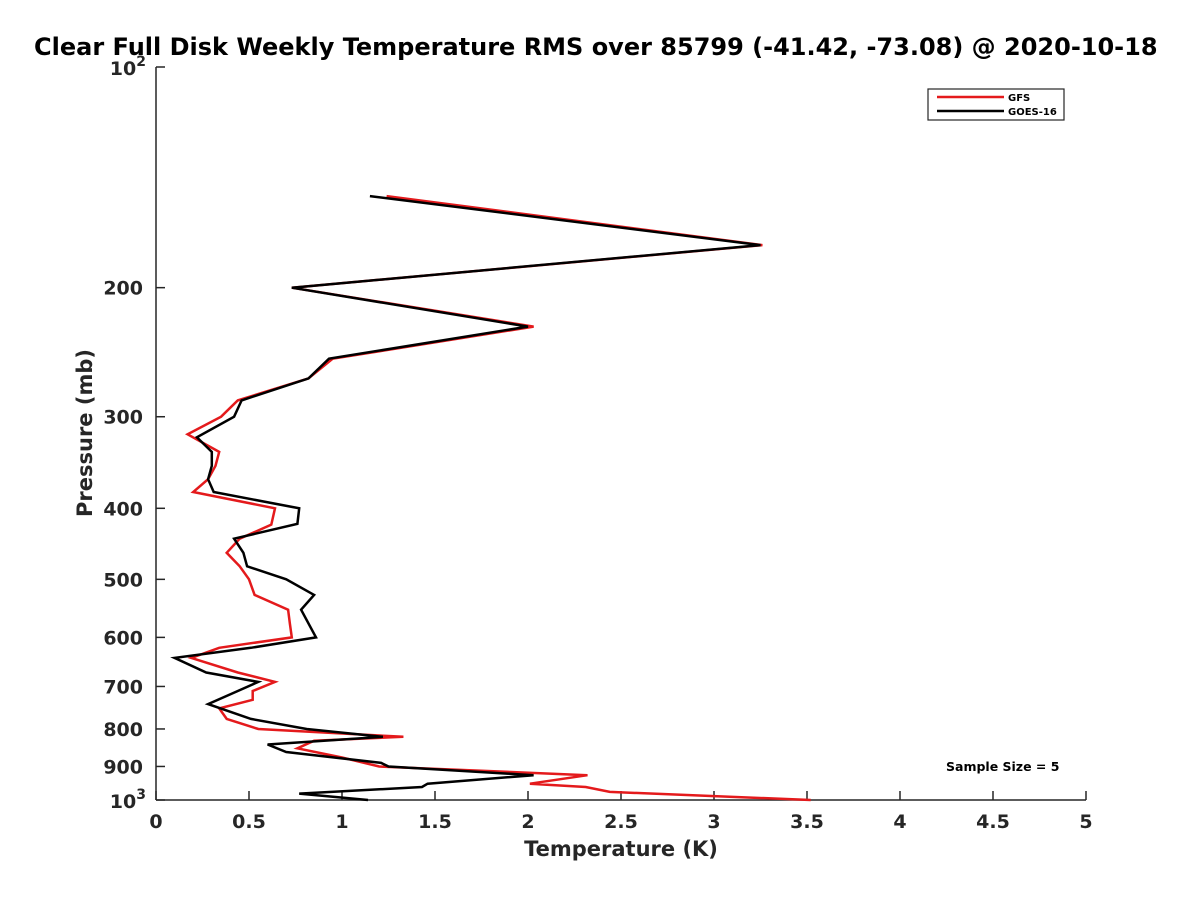 Image resolution: width=1200 pixels, height=900 pixels. Describe the element at coordinates (134, 433) in the screenshot. I see `y-ticks: 10² 200 300 400 500 600 700 800 900 10³` at that location.